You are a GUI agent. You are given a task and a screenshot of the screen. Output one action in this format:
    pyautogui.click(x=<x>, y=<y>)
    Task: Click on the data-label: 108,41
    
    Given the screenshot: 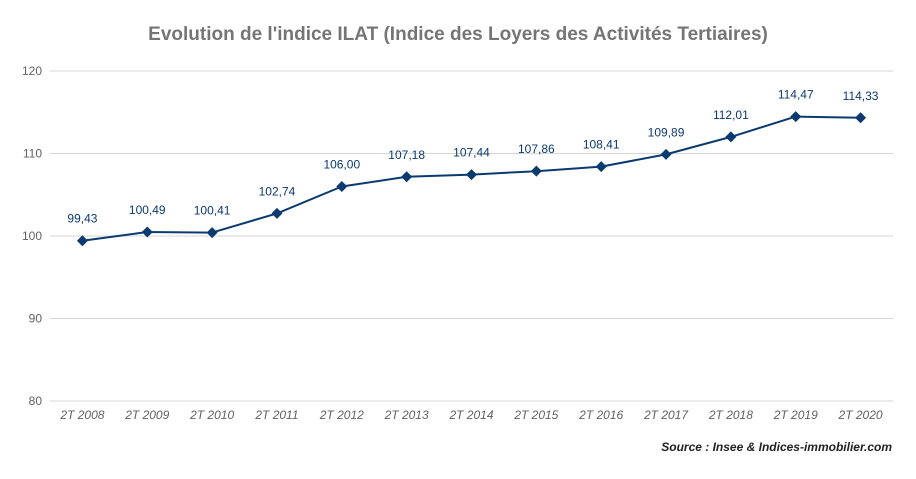 What is the action you would take?
    pyautogui.click(x=601, y=145)
    